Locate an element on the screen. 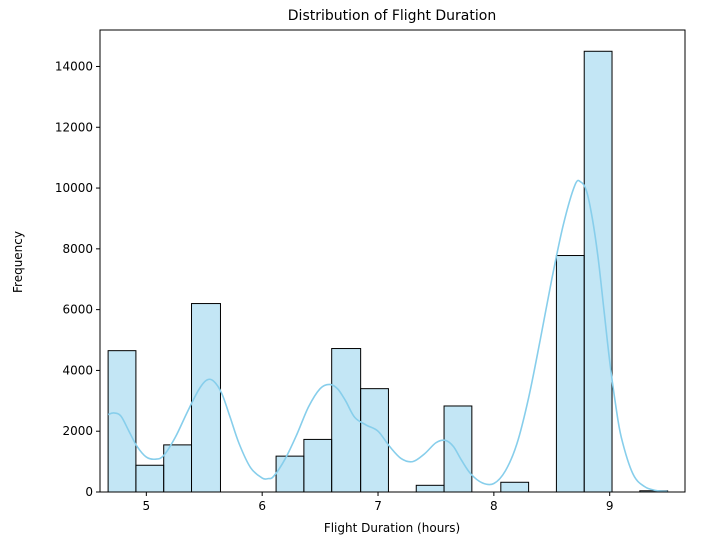 This screenshot has width=713, height=545. x-tick-label: 6 is located at coordinates (262, 506).